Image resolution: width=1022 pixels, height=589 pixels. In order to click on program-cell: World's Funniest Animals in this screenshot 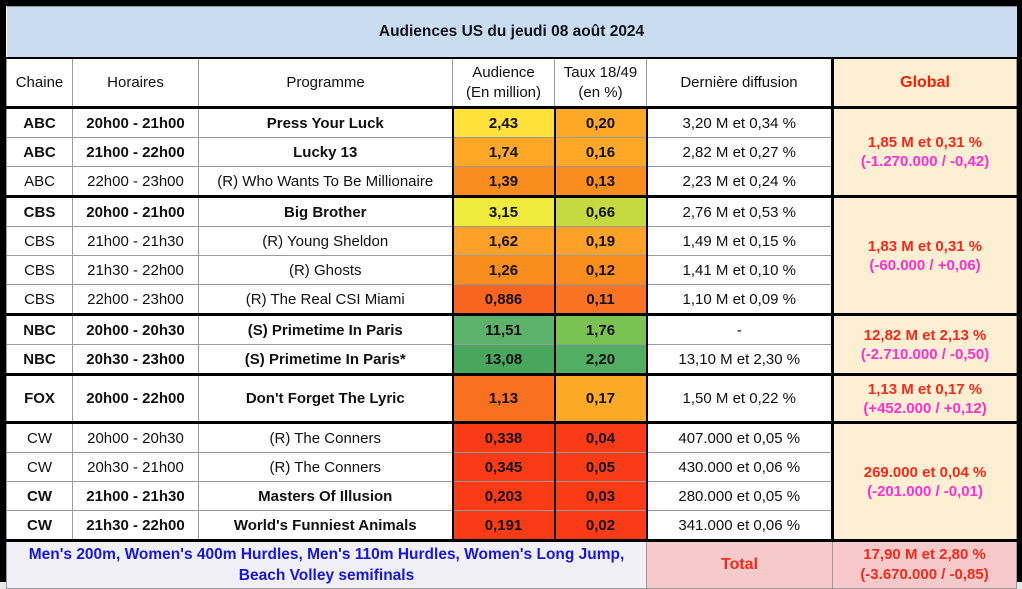, I will do `click(325, 525)`.